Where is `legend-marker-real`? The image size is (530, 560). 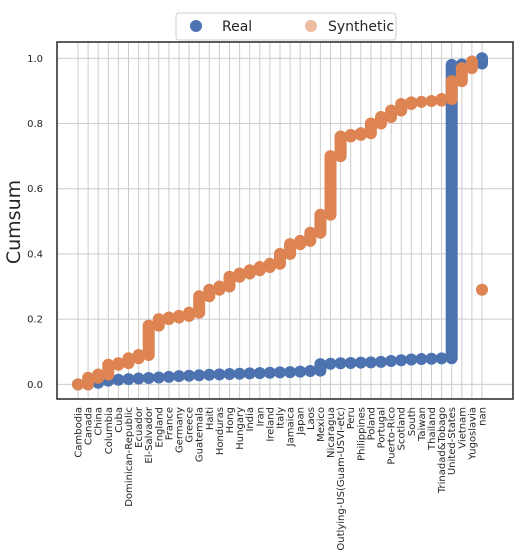 legend-marker-real is located at coordinates (196, 26).